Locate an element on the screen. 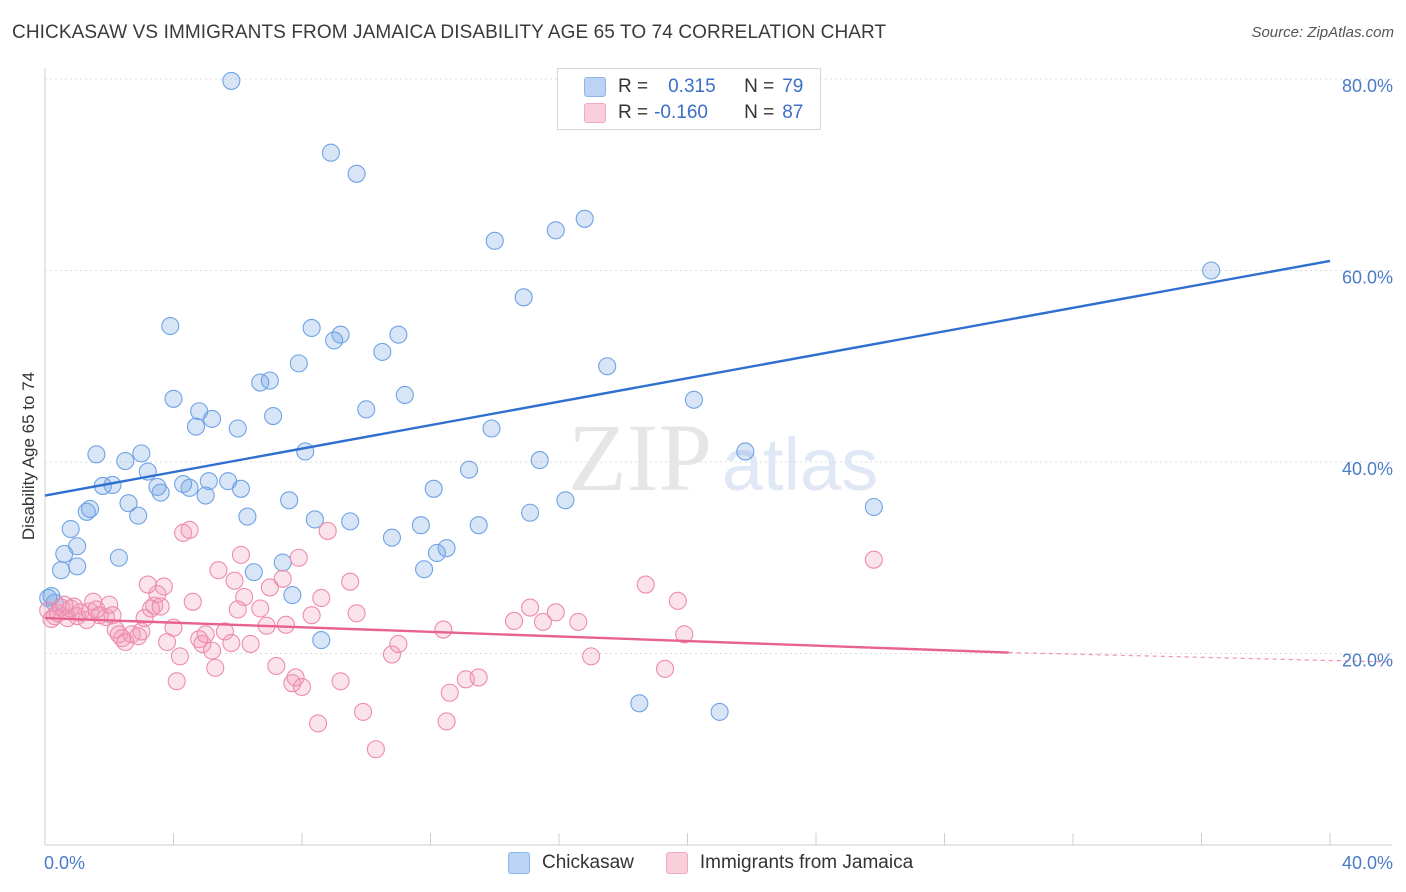 This screenshot has width=1406, height=892. stats-legend: R = 0.315 N = 79 R = -0.160 N = 87 is located at coordinates (689, 99).